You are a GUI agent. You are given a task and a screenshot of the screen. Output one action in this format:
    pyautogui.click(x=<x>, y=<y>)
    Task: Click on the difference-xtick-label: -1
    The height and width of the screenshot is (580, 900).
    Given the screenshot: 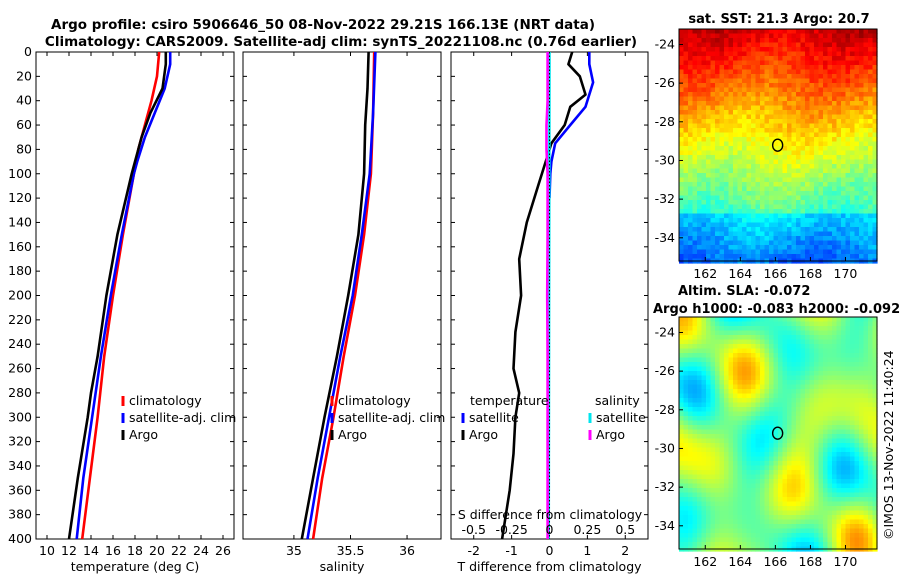 What is the action you would take?
    pyautogui.click(x=511, y=550)
    